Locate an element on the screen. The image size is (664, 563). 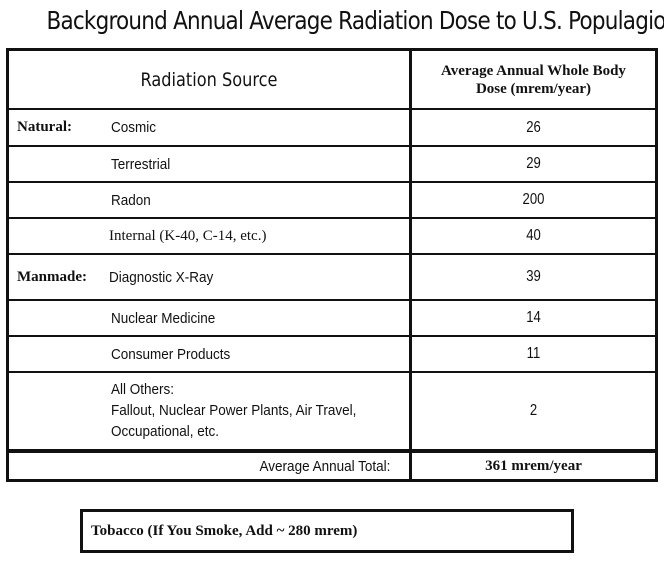
row-value: 26 is located at coordinates (533, 127).